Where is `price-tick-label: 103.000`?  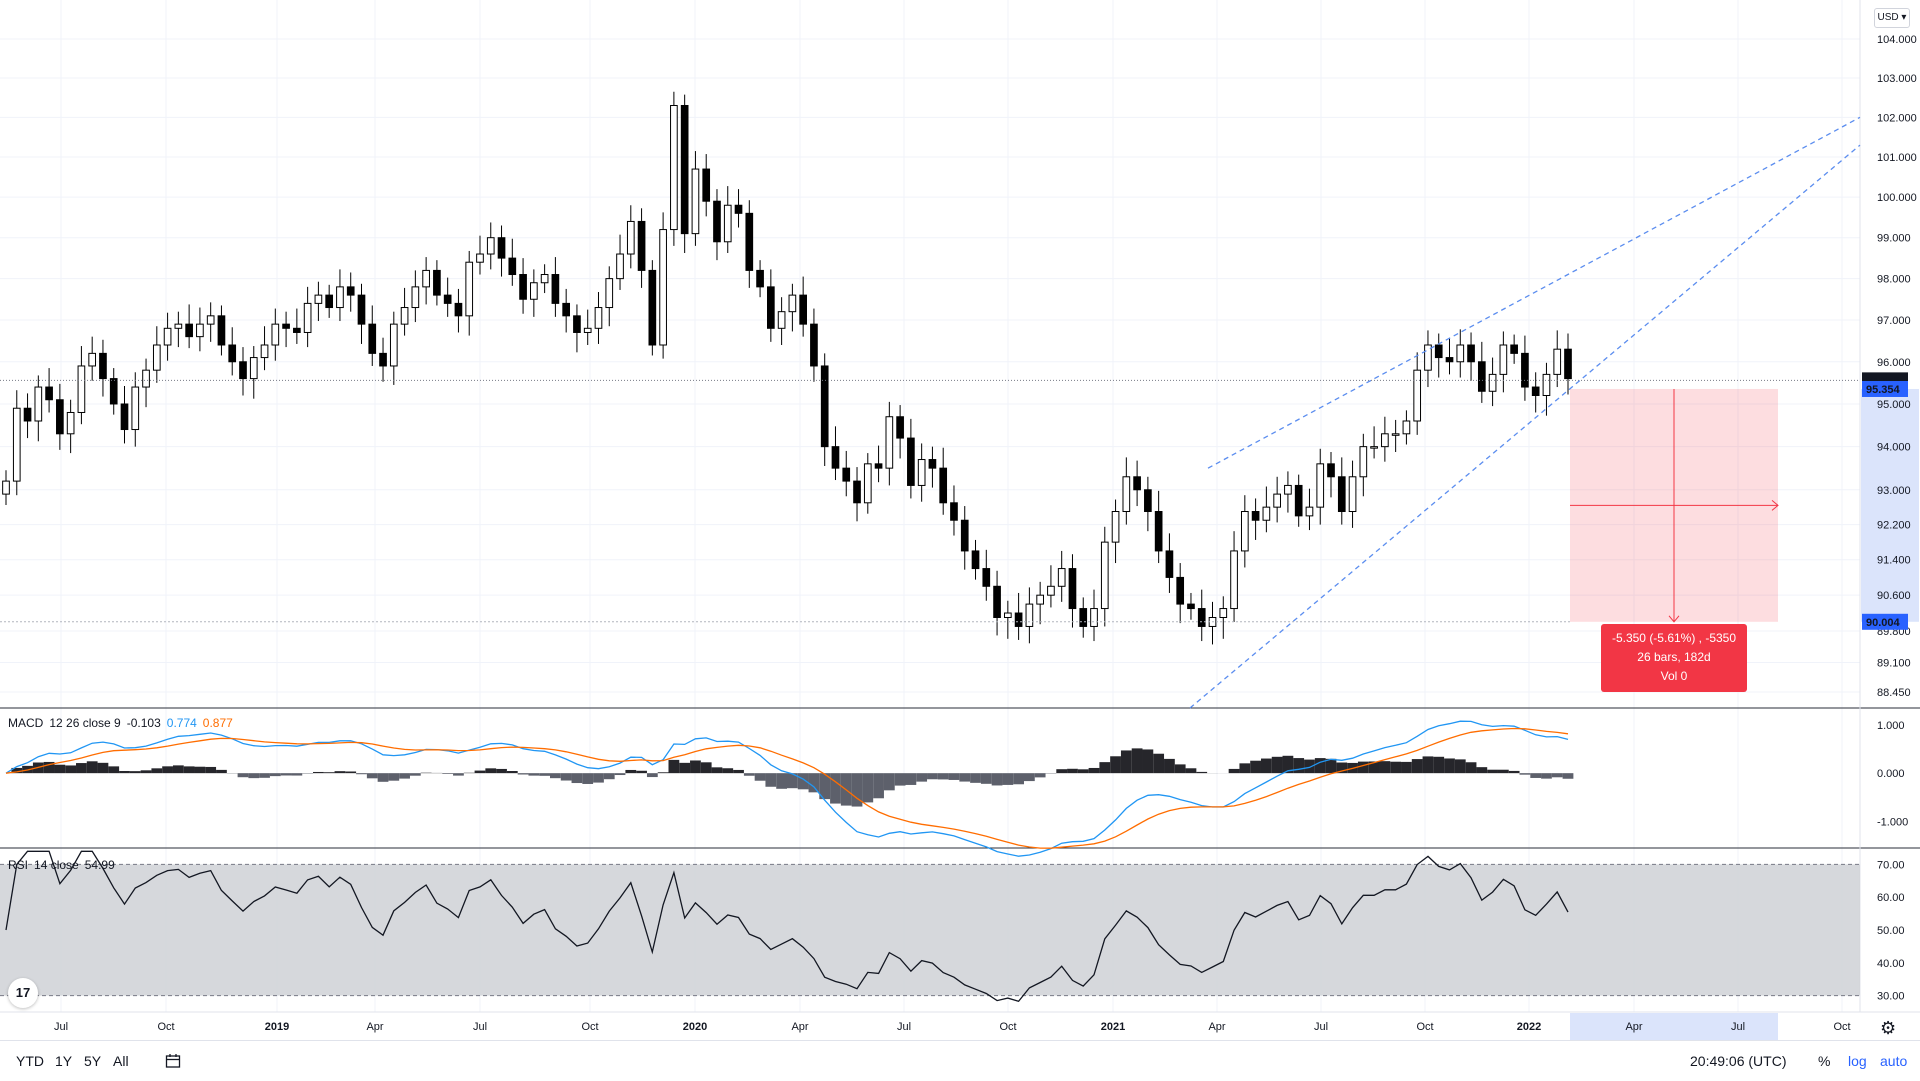
price-tick-label: 103.000 is located at coordinates (1897, 79).